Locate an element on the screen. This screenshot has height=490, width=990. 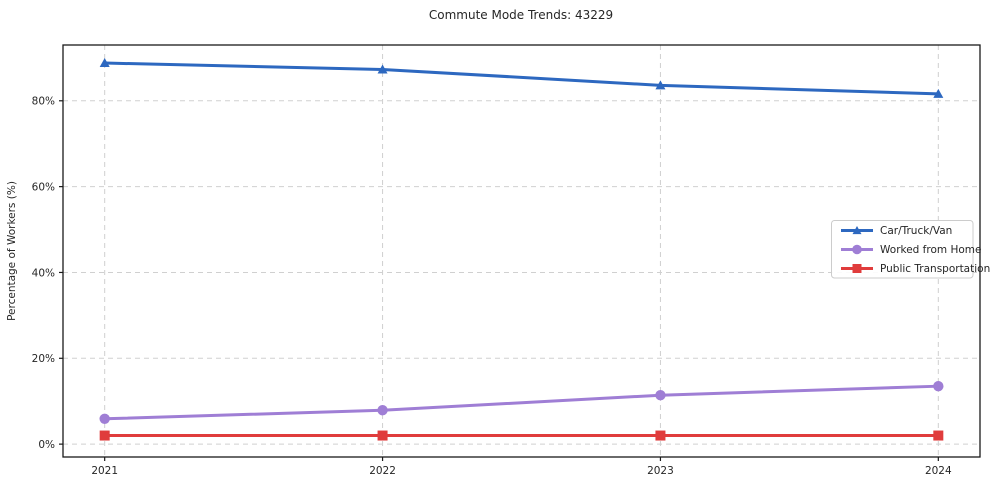
y-tick-label: 20% is located at coordinates (43, 359).